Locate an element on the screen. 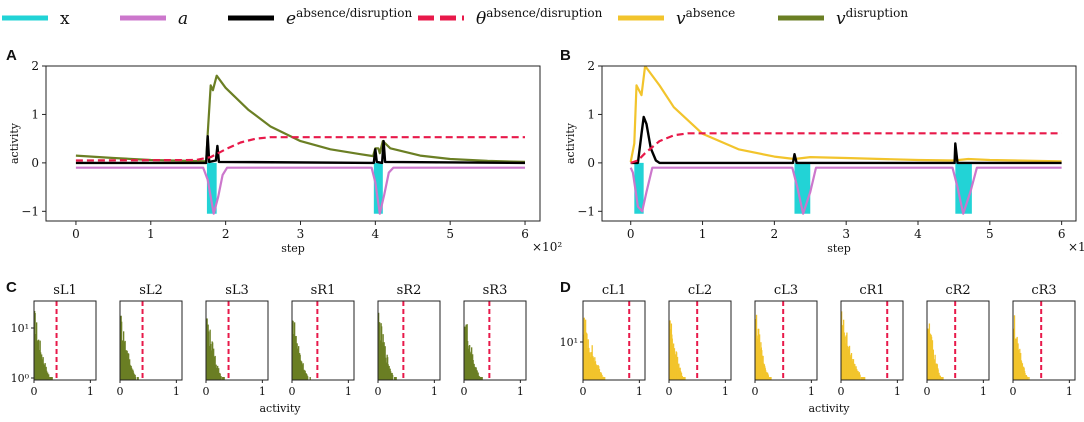  histogram-title: cR1 is located at coordinates (871, 290).